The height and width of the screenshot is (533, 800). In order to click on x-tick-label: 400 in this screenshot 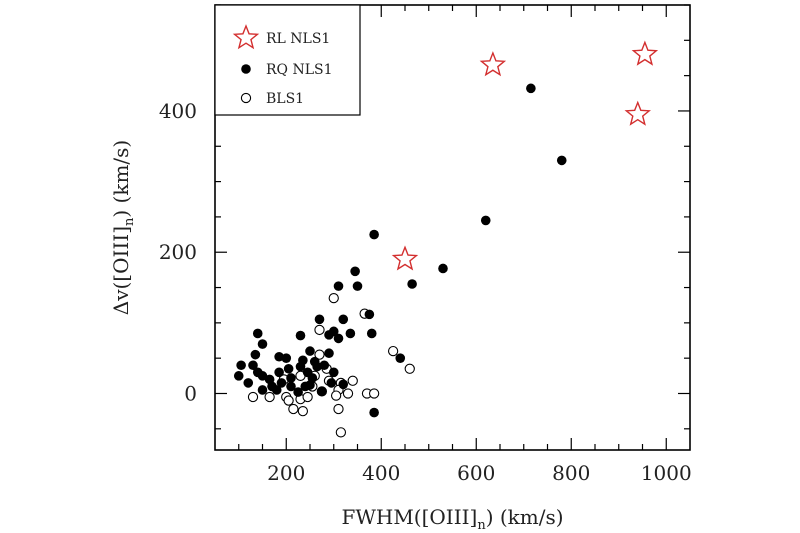, I will do `click(381, 473)`.